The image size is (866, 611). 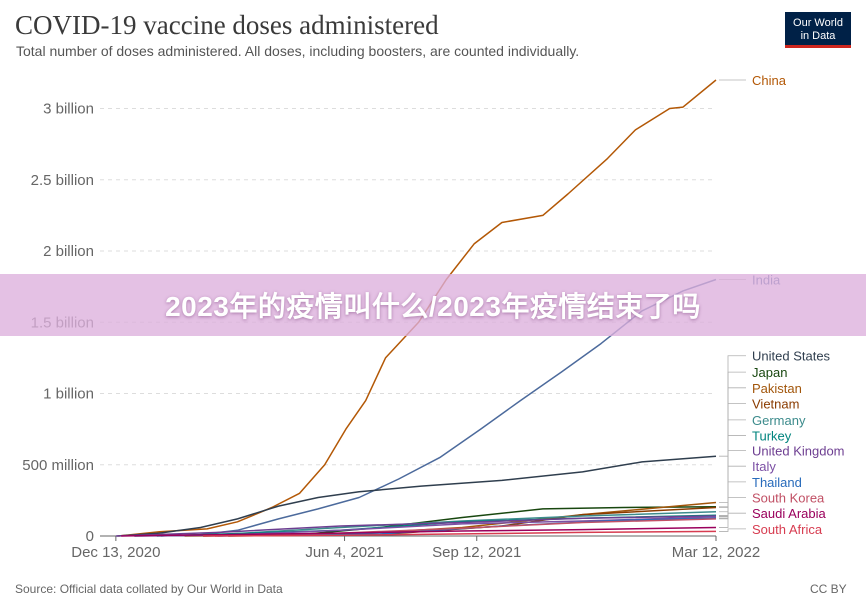 What do you see at coordinates (818, 23) in the screenshot?
I see `logo-line-1: Our World` at bounding box center [818, 23].